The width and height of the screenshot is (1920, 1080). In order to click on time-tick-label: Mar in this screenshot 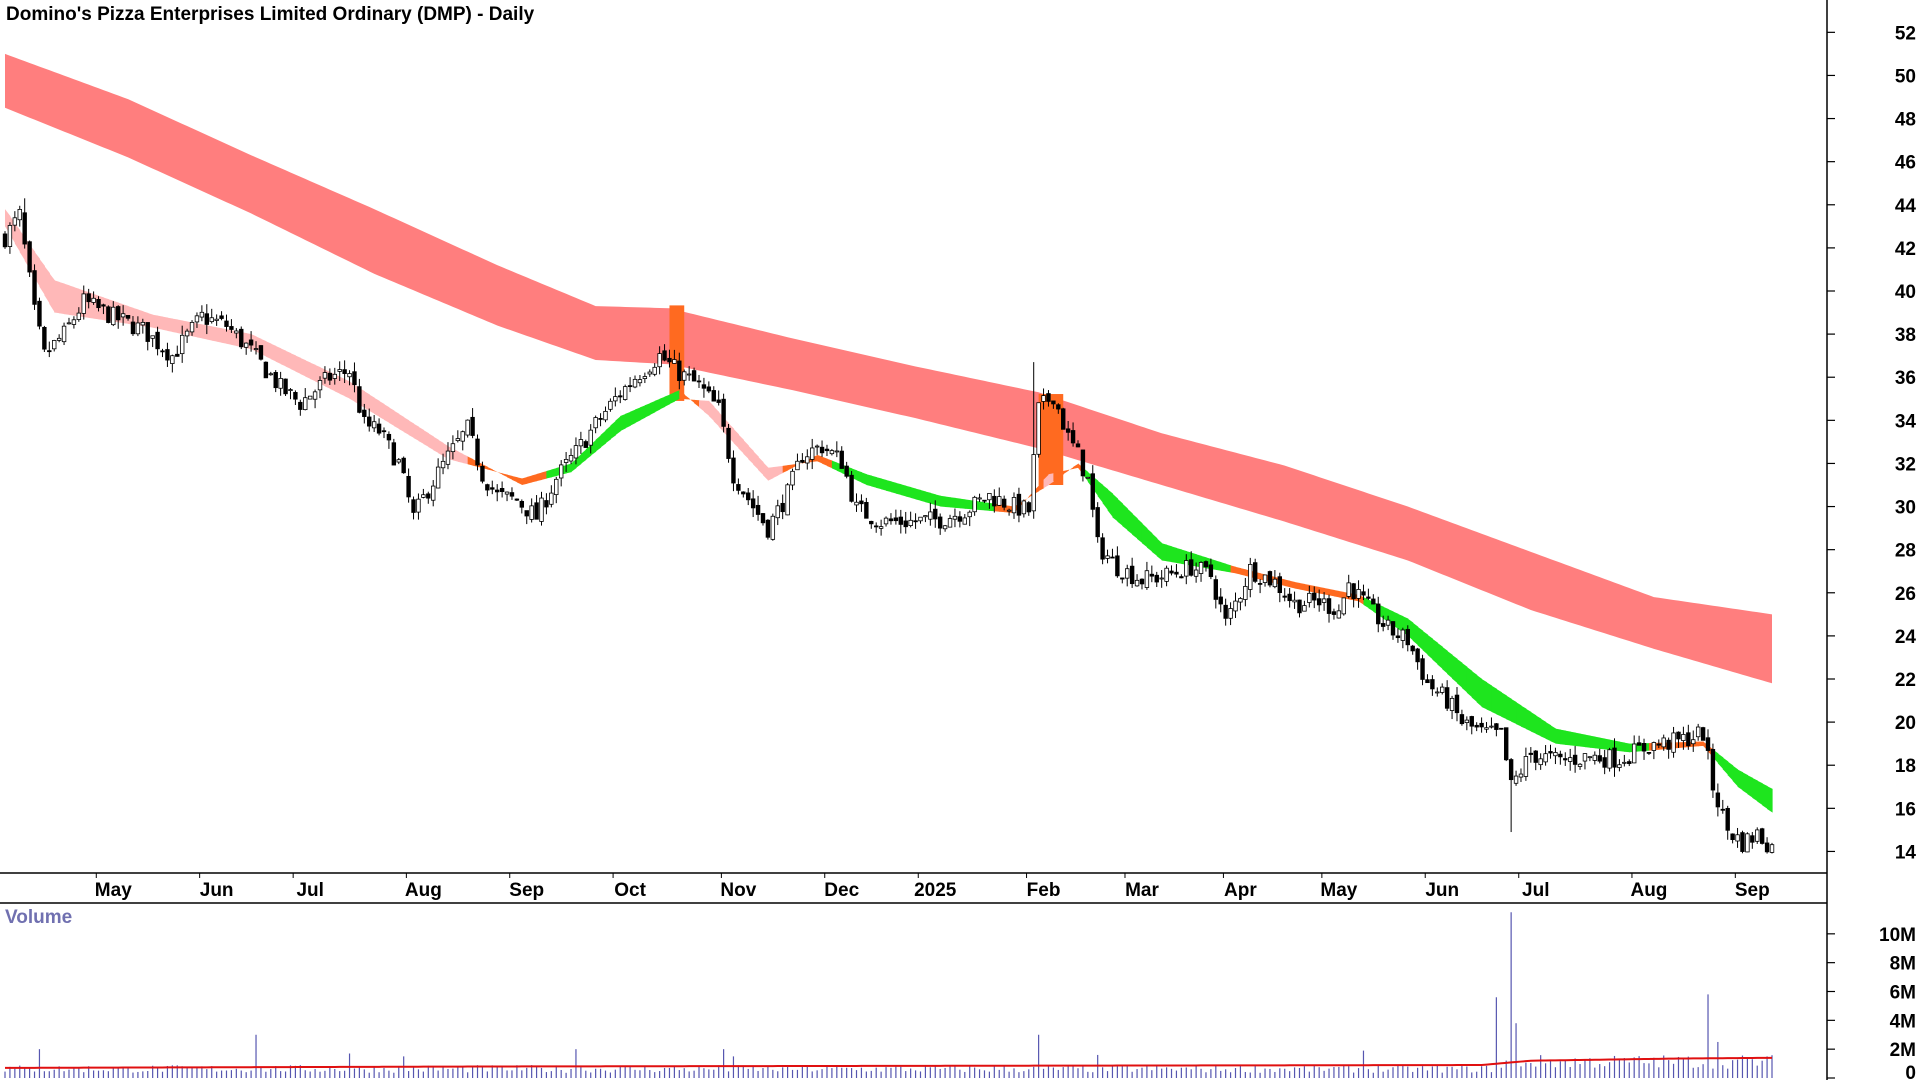, I will do `click(1142, 890)`.